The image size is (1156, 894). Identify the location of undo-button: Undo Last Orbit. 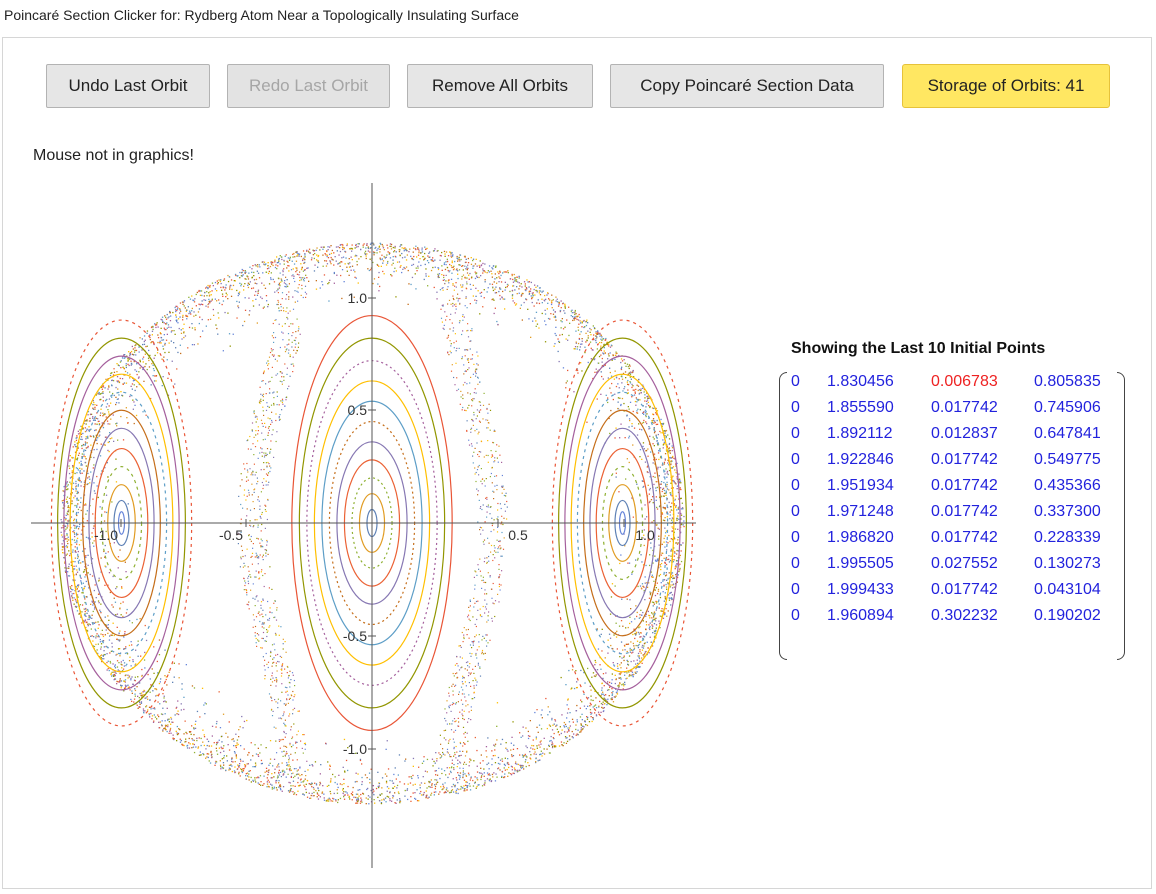
(128, 86).